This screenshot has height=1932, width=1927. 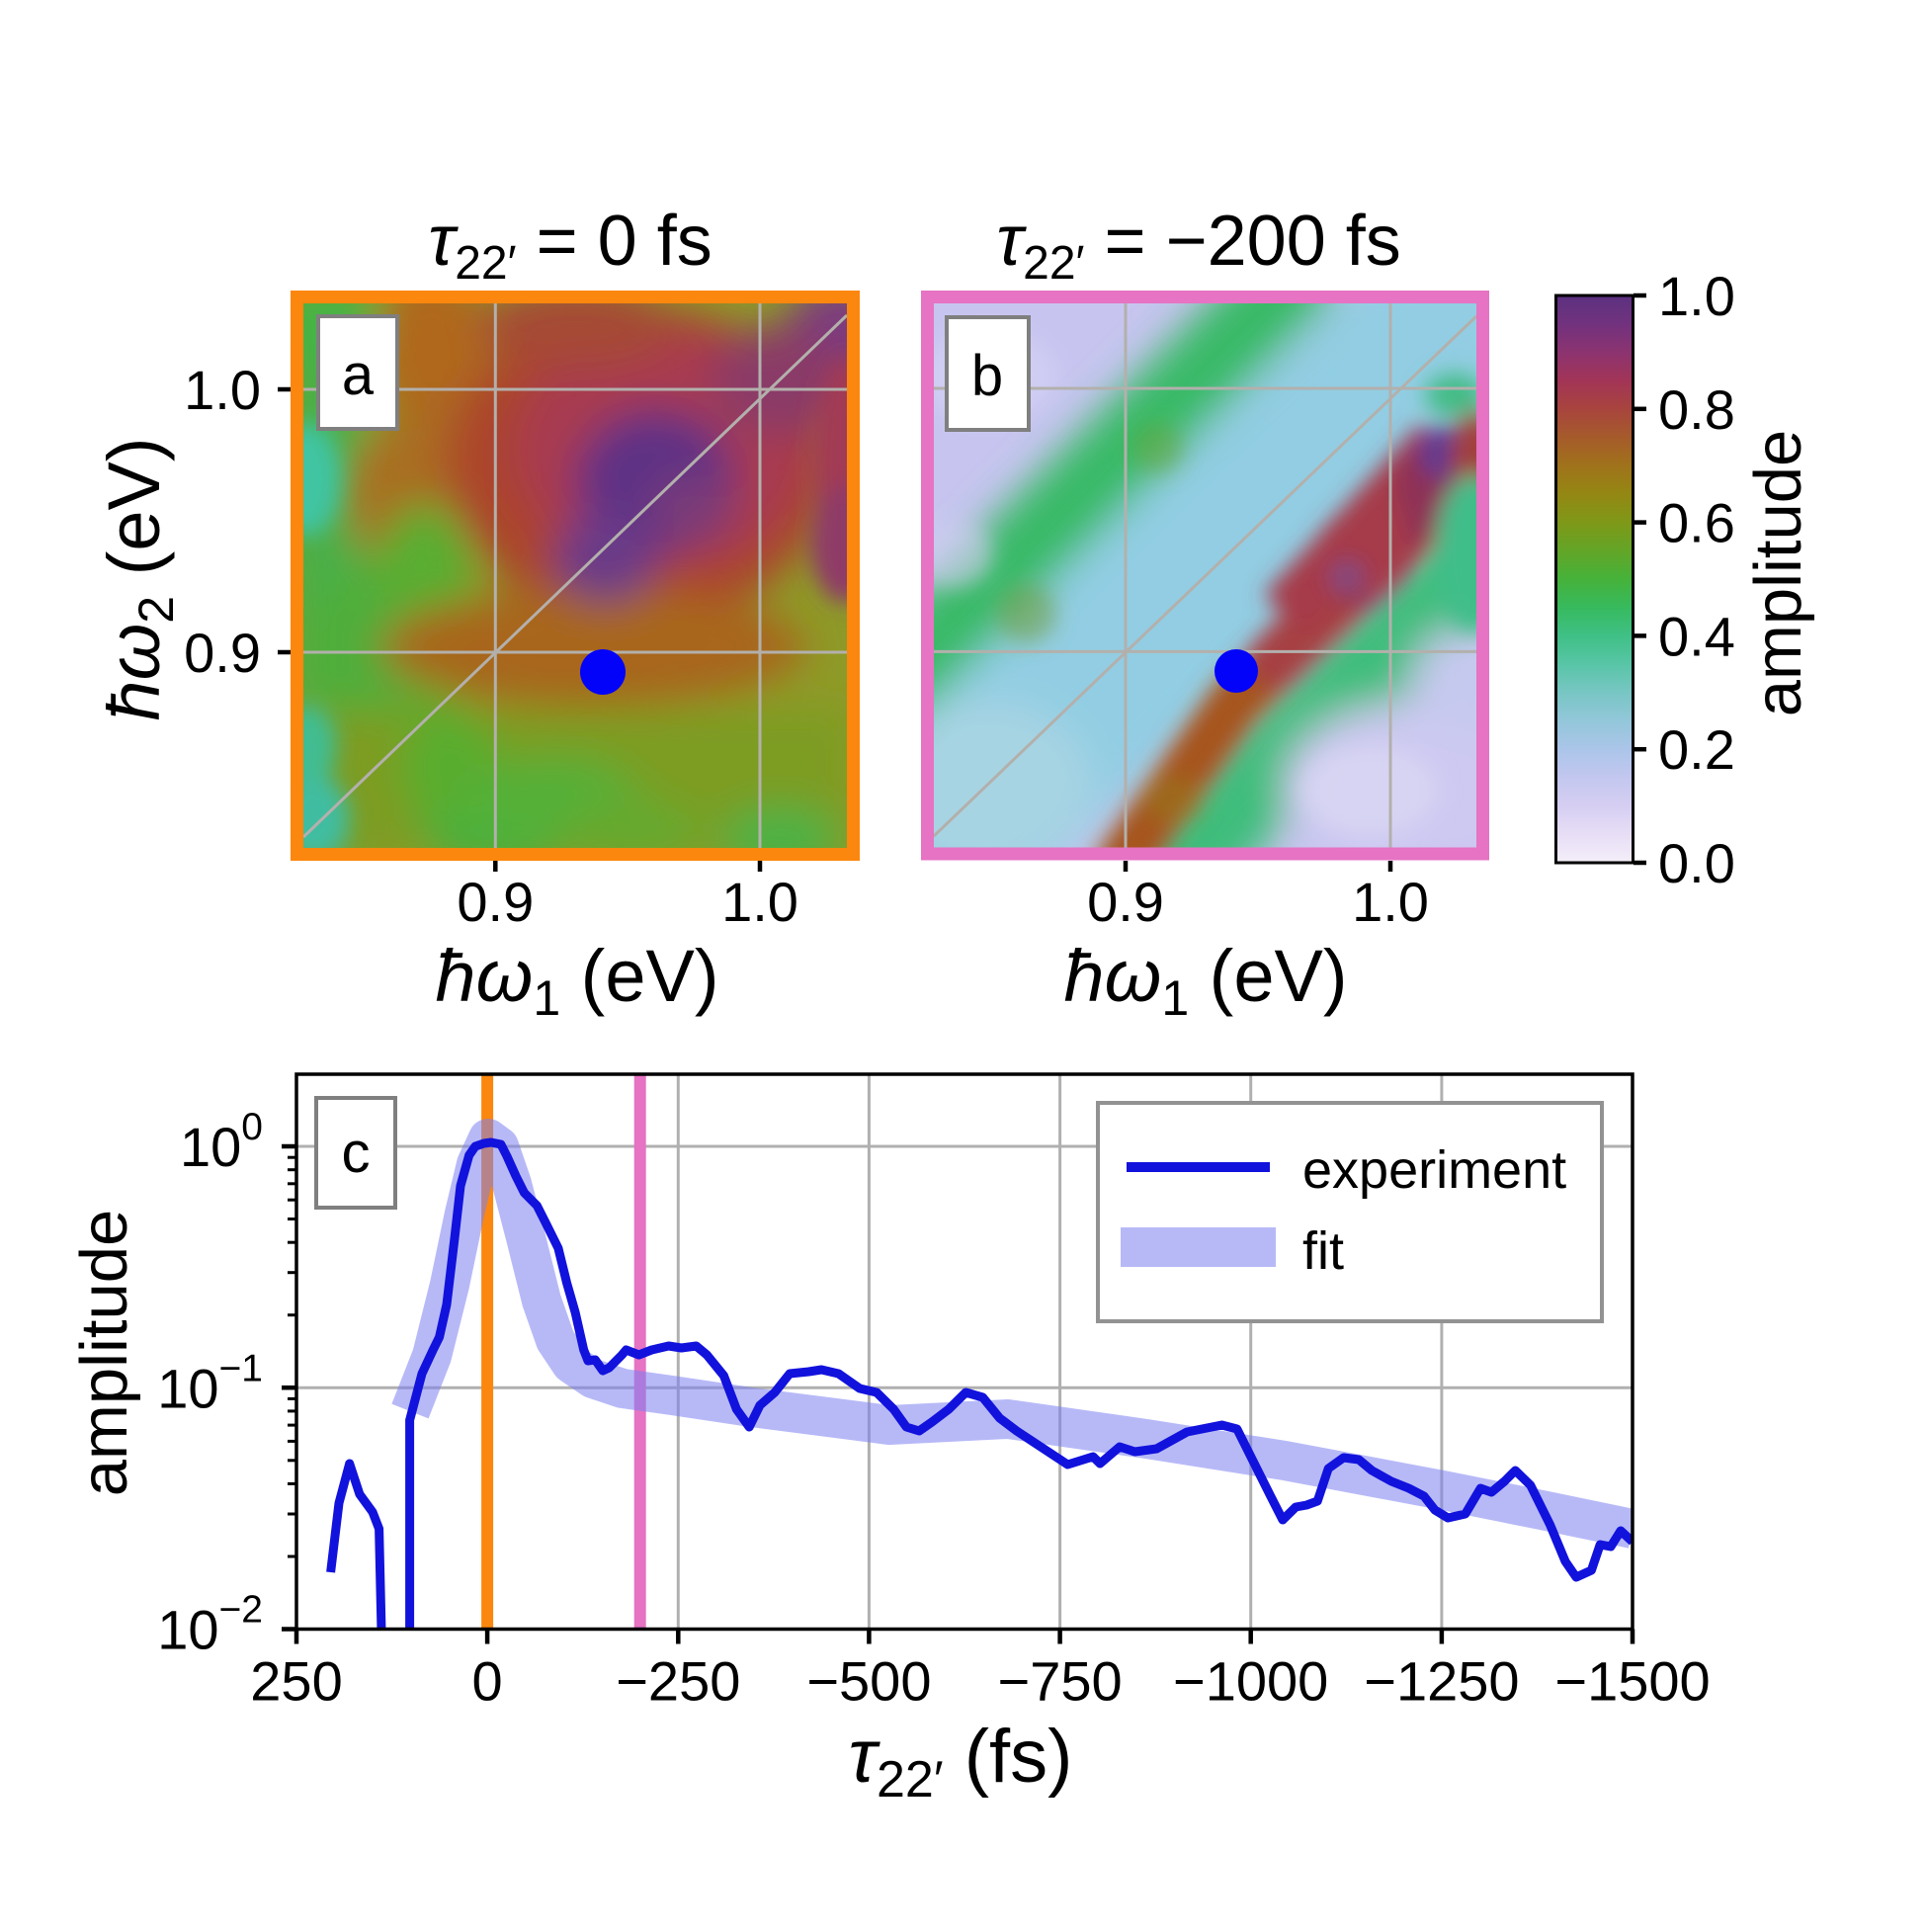 What do you see at coordinates (1199, 246) in the screenshot?
I see `svg-text: τ22′ = −200 fs` at bounding box center [1199, 246].